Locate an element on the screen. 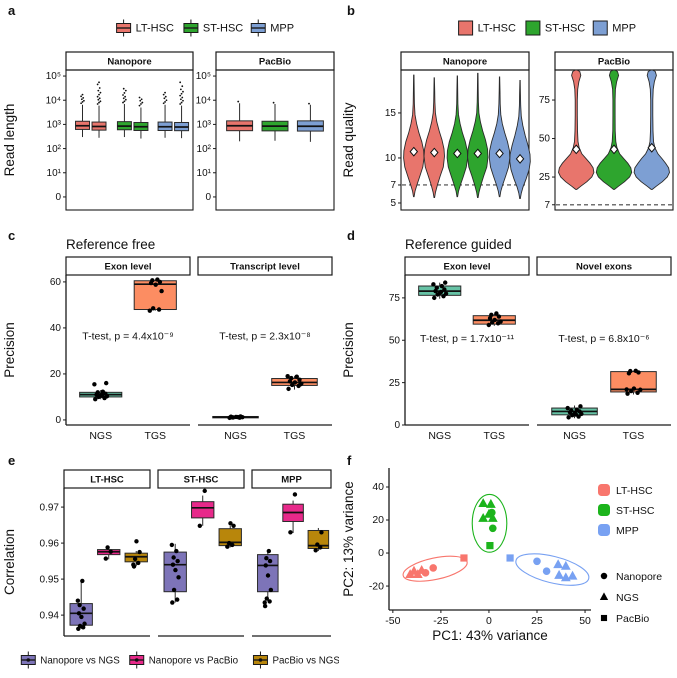 This screenshot has height=678, width=677. facet-strip-label: MPP is located at coordinates (291, 480).